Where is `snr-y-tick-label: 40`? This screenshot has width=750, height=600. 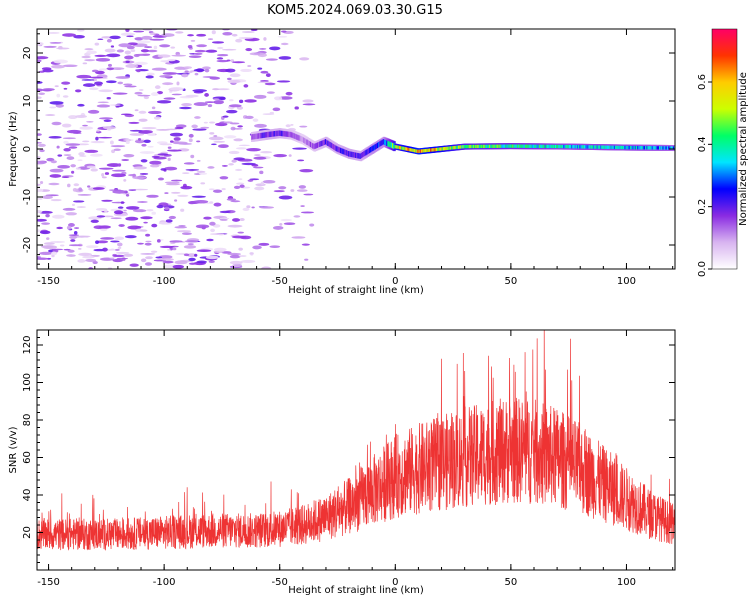 snr-y-tick-label: 40 is located at coordinates (27, 495).